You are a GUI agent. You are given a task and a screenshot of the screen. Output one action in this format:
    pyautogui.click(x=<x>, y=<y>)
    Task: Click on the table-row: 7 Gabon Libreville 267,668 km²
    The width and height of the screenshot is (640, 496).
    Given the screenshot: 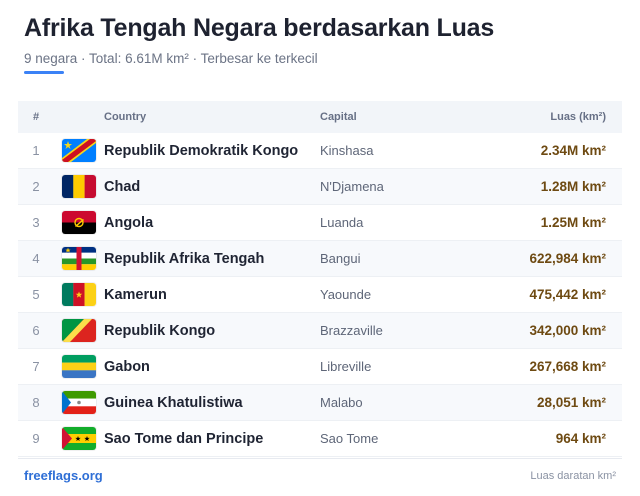 What is the action you would take?
    pyautogui.click(x=320, y=367)
    